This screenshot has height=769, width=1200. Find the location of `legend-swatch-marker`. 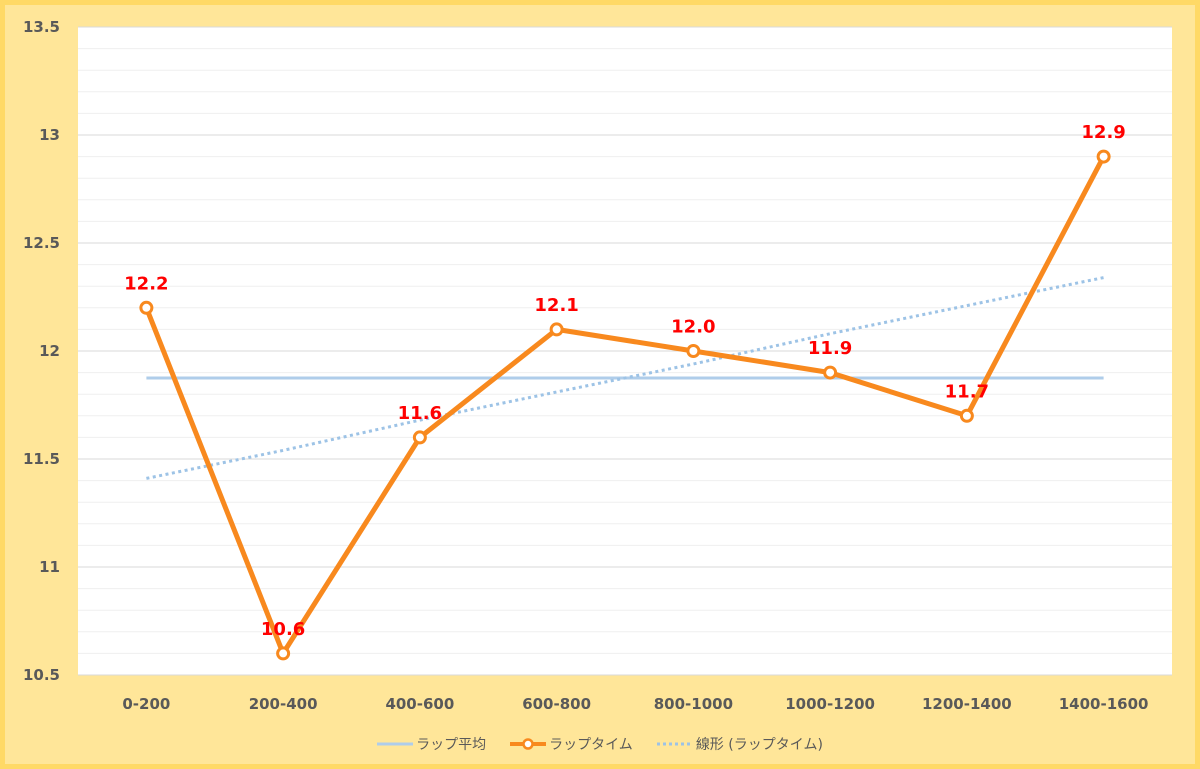

legend-swatch-marker is located at coordinates (528, 744).